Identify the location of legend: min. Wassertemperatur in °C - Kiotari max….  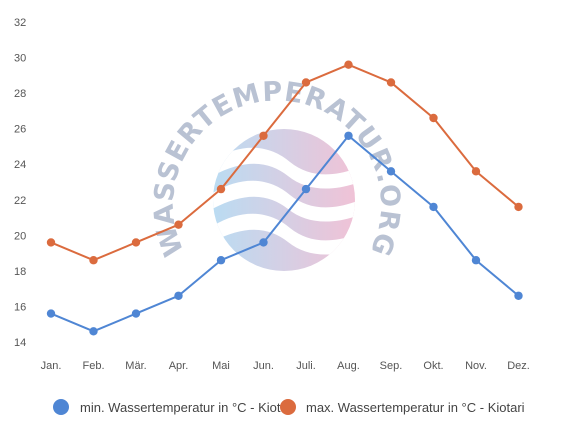
(289, 407).